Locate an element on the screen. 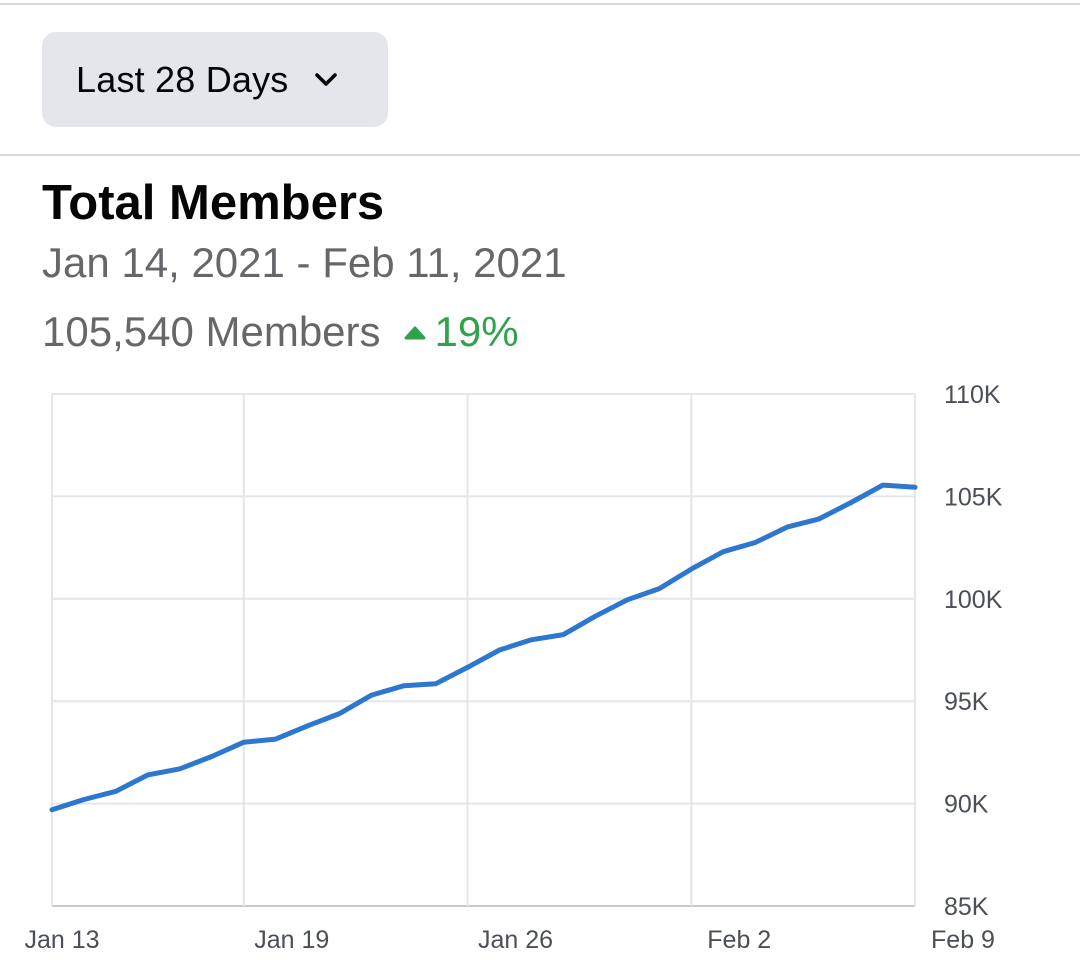 This screenshot has height=971, width=1080. chevron-down-icon is located at coordinates (325, 79).